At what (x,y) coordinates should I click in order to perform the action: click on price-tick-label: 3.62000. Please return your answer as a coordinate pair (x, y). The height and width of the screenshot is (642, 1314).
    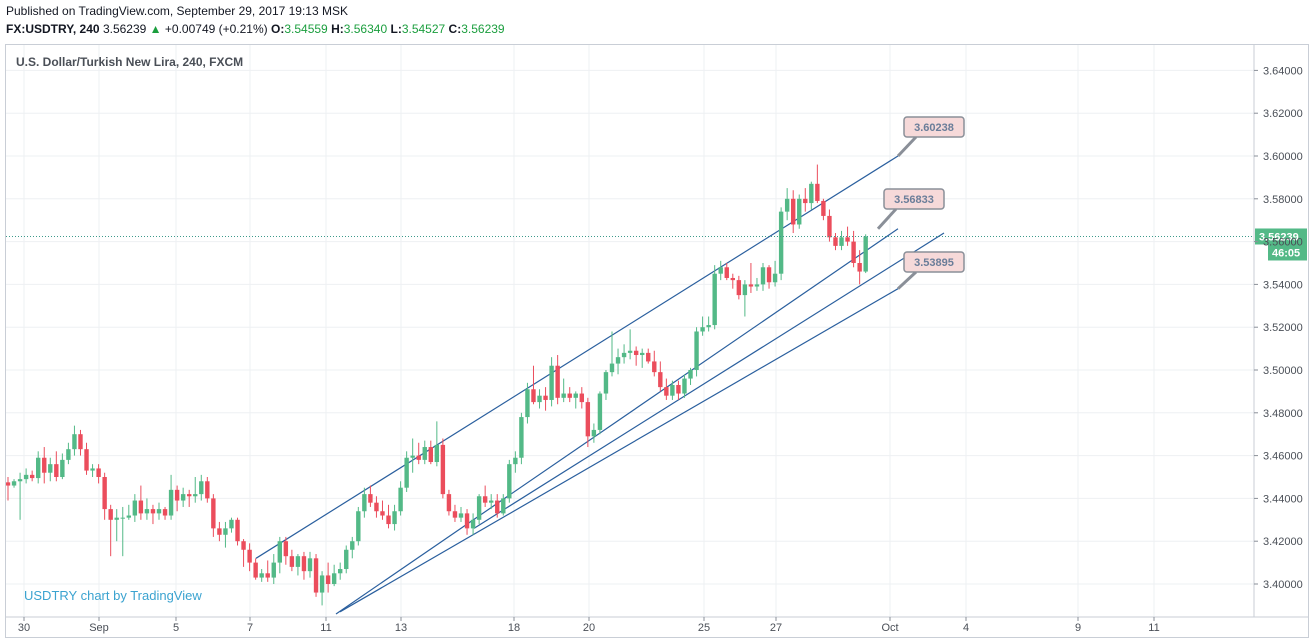
    Looking at the image, I should click on (1283, 114).